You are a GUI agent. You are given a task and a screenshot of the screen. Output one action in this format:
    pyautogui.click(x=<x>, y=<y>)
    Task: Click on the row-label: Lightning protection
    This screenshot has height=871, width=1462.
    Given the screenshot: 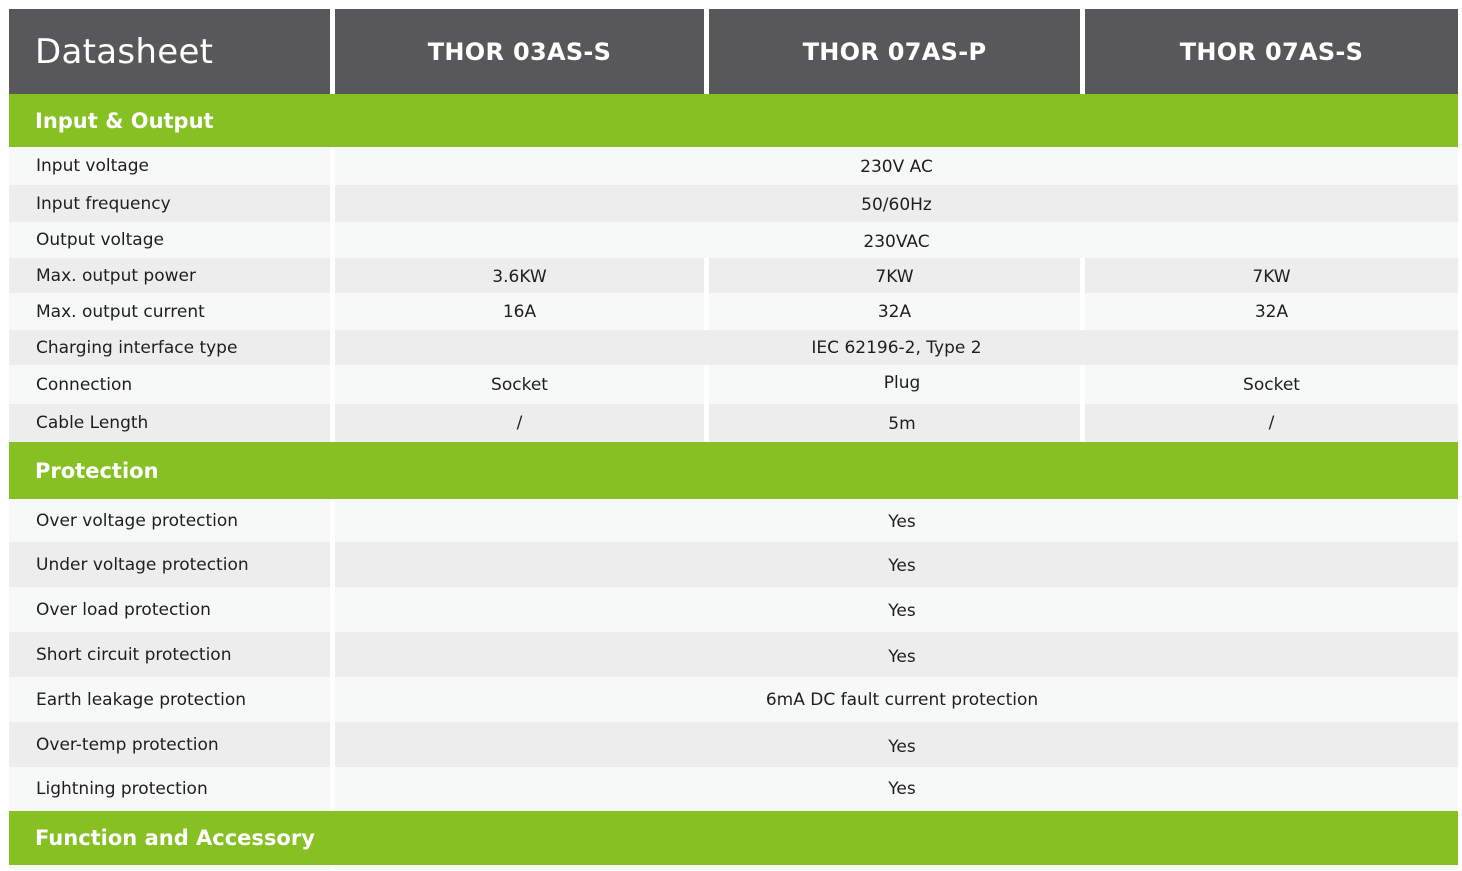 What is the action you would take?
    pyautogui.click(x=122, y=789)
    